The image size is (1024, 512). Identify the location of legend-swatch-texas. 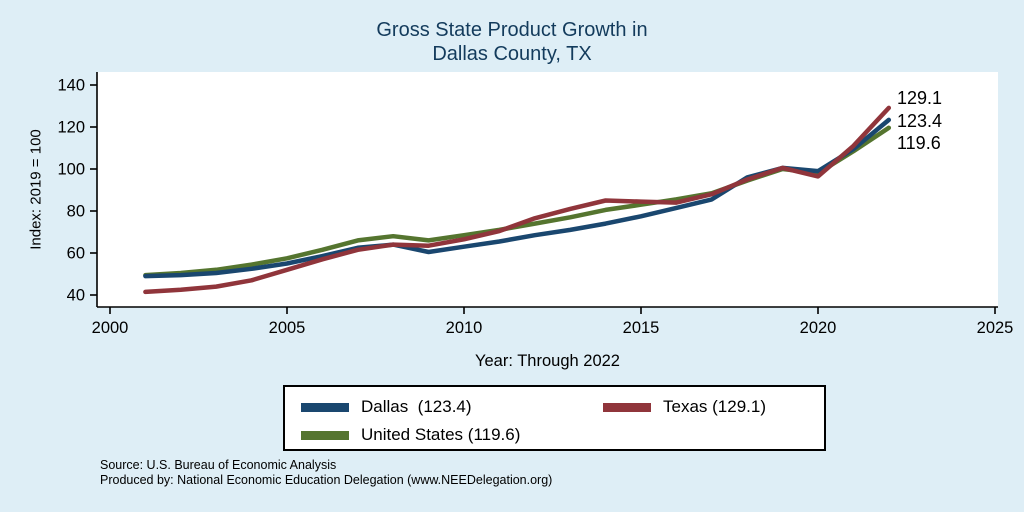
(627, 407).